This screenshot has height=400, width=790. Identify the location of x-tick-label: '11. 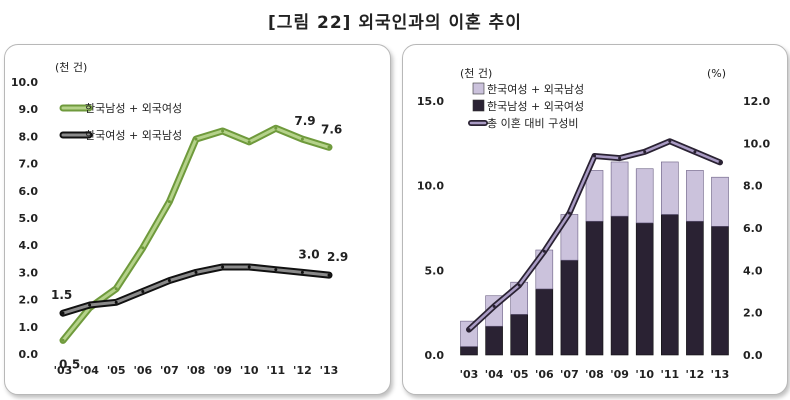
(275, 370).